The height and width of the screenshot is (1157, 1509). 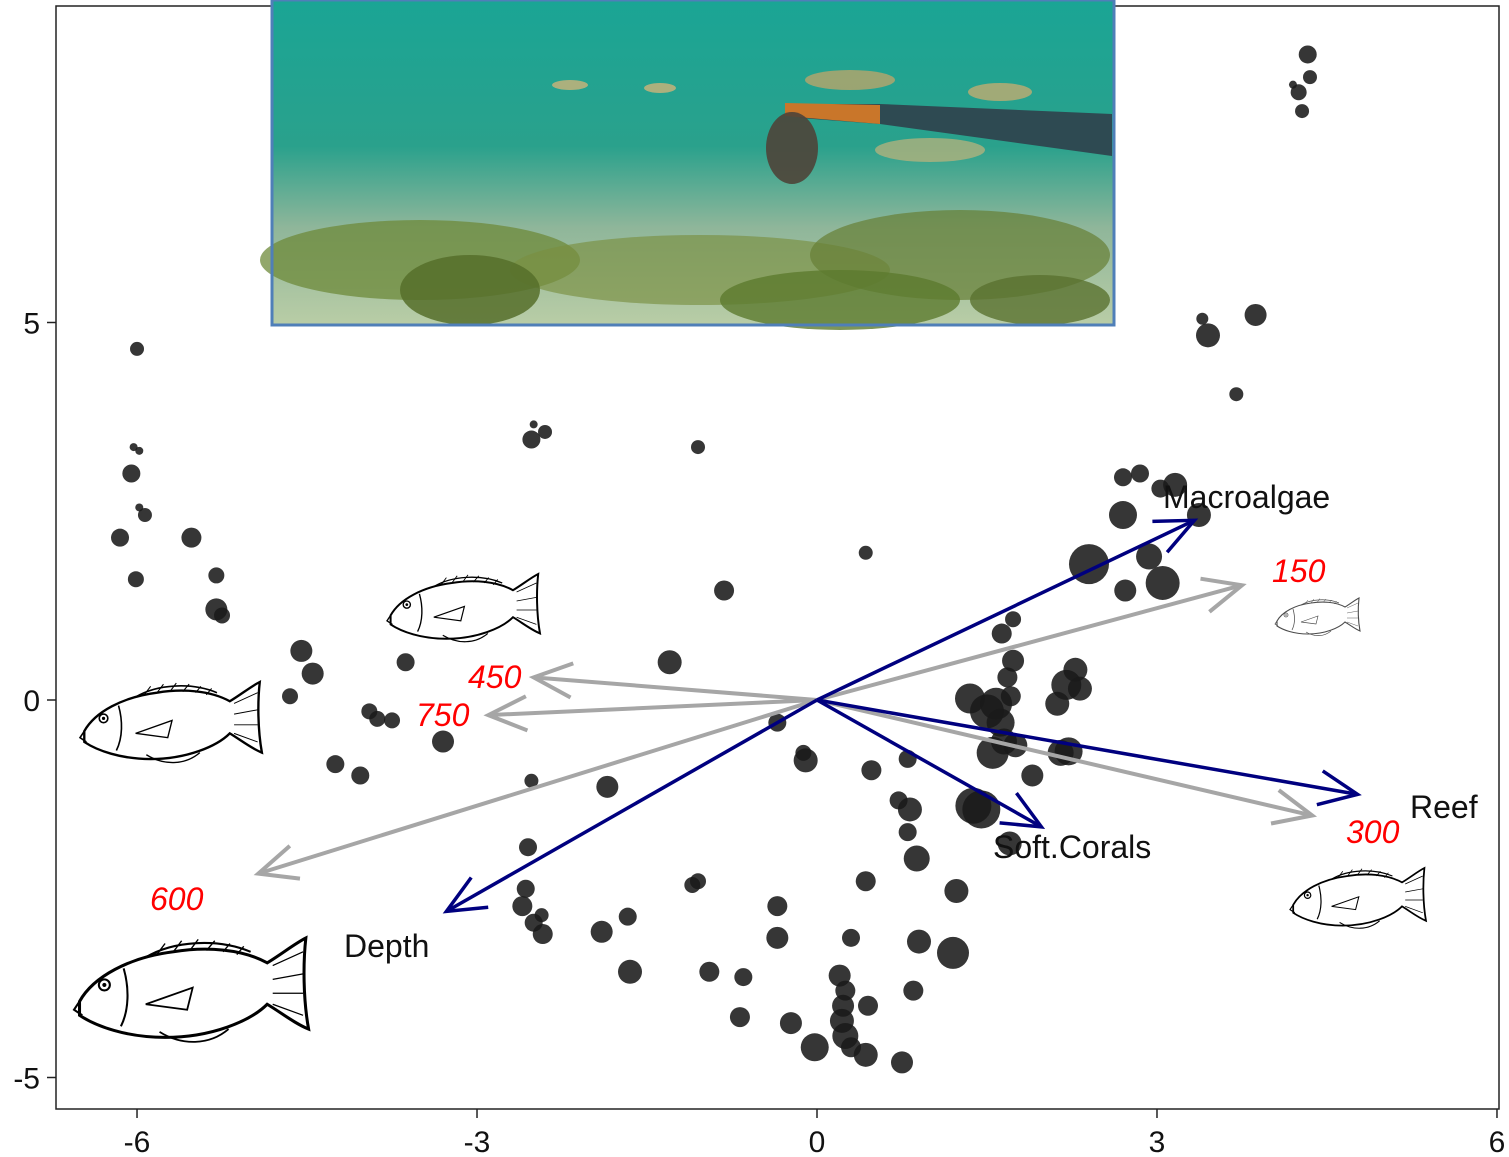 I want to click on x-tick-label: 0, so click(x=817, y=1141).